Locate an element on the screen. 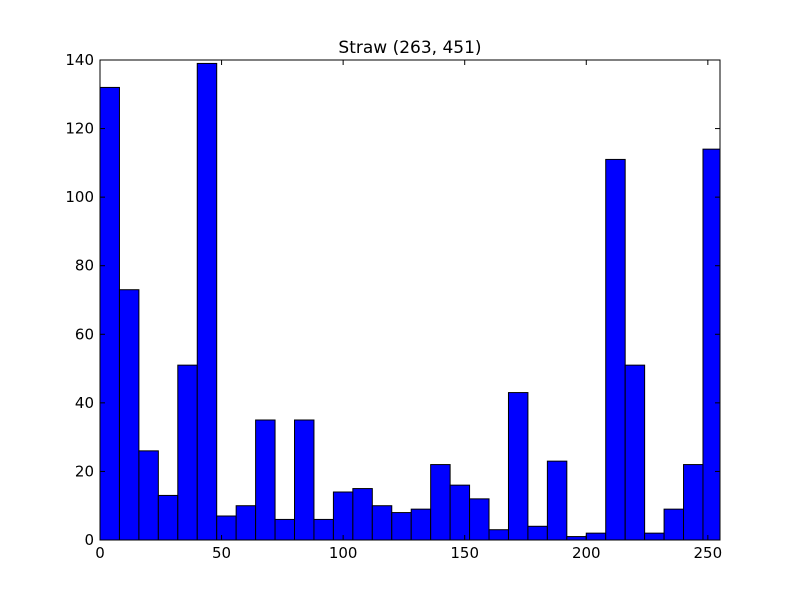 The width and height of the screenshot is (800, 604). x-tick-label: 250 is located at coordinates (708, 553).